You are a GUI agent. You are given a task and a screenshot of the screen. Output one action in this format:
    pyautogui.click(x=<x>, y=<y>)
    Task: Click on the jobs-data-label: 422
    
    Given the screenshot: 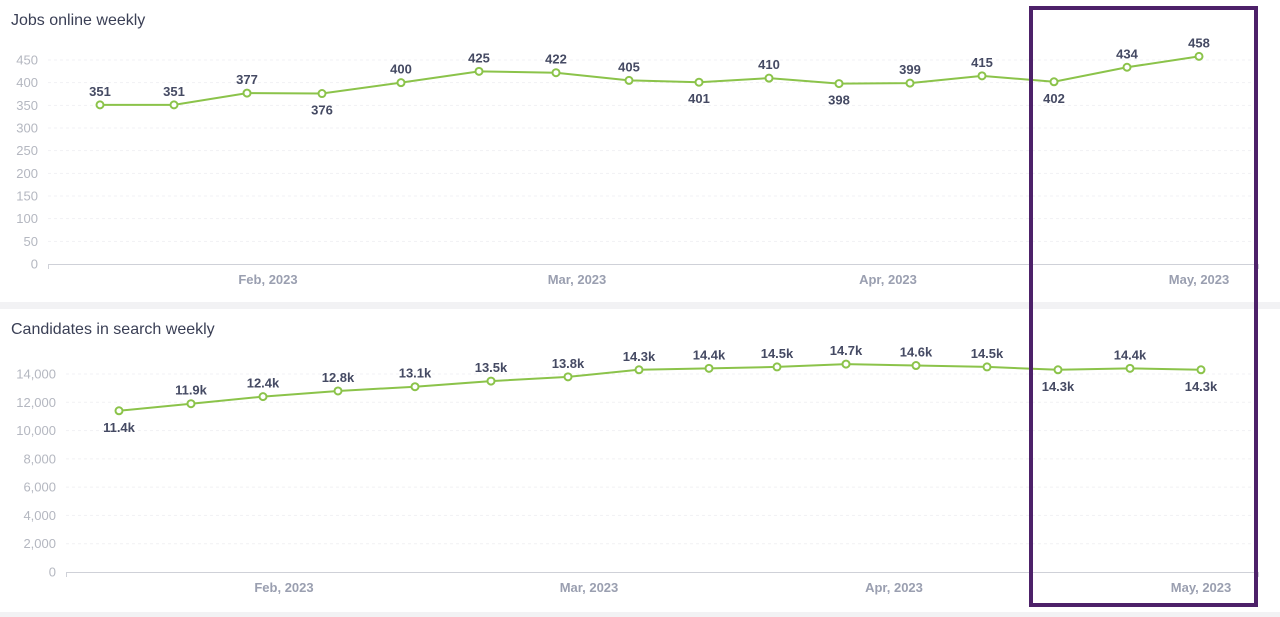 What is the action you would take?
    pyautogui.click(x=556, y=59)
    